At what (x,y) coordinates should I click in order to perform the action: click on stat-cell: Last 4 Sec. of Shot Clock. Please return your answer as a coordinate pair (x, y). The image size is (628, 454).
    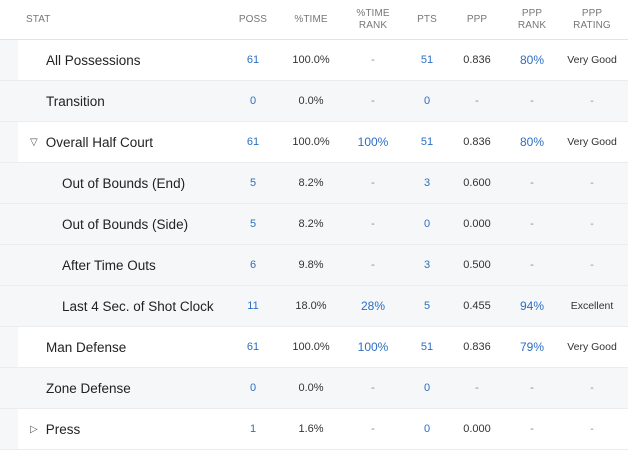
    Looking at the image, I should click on (172, 306).